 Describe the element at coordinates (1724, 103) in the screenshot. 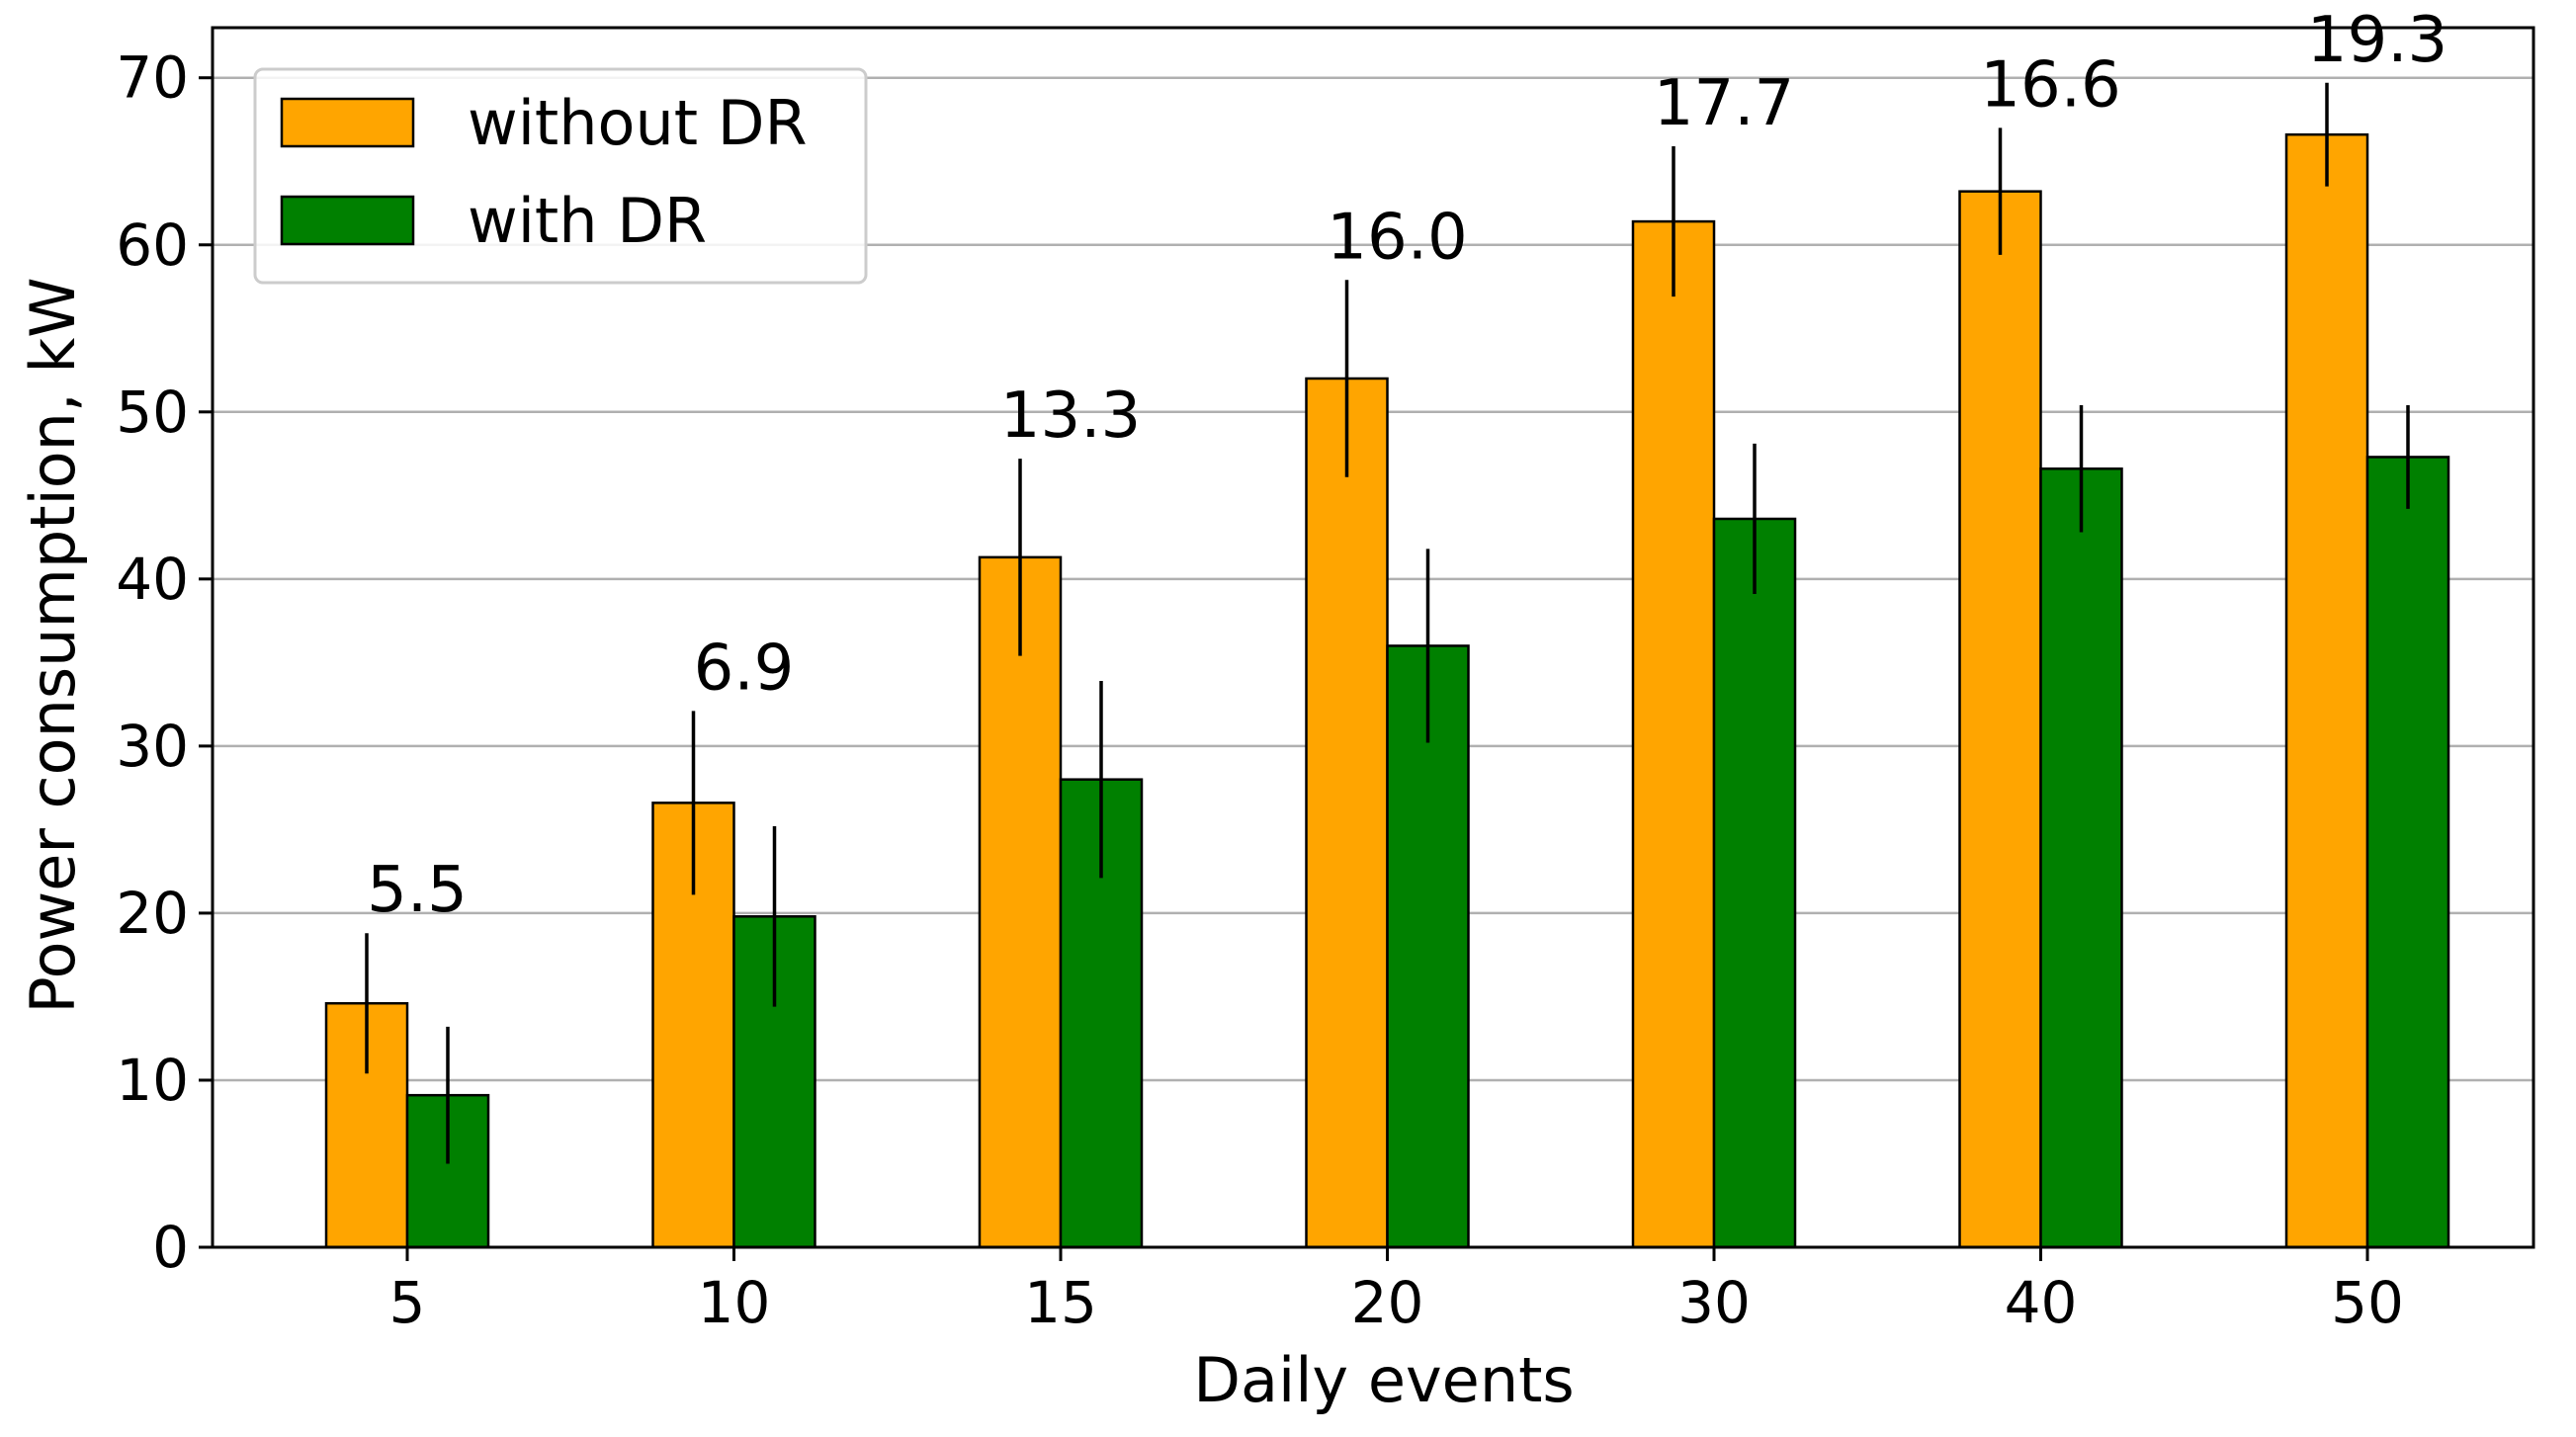

I see `annotation-label: 17.7` at that location.